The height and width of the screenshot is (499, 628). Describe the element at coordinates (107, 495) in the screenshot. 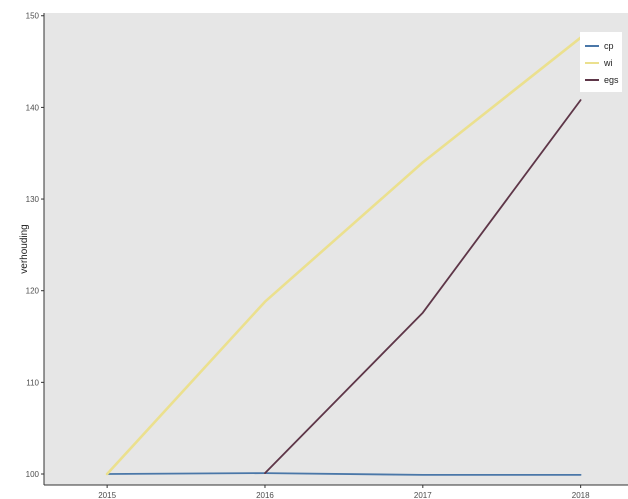

I see `x-tick-label: 2015` at that location.